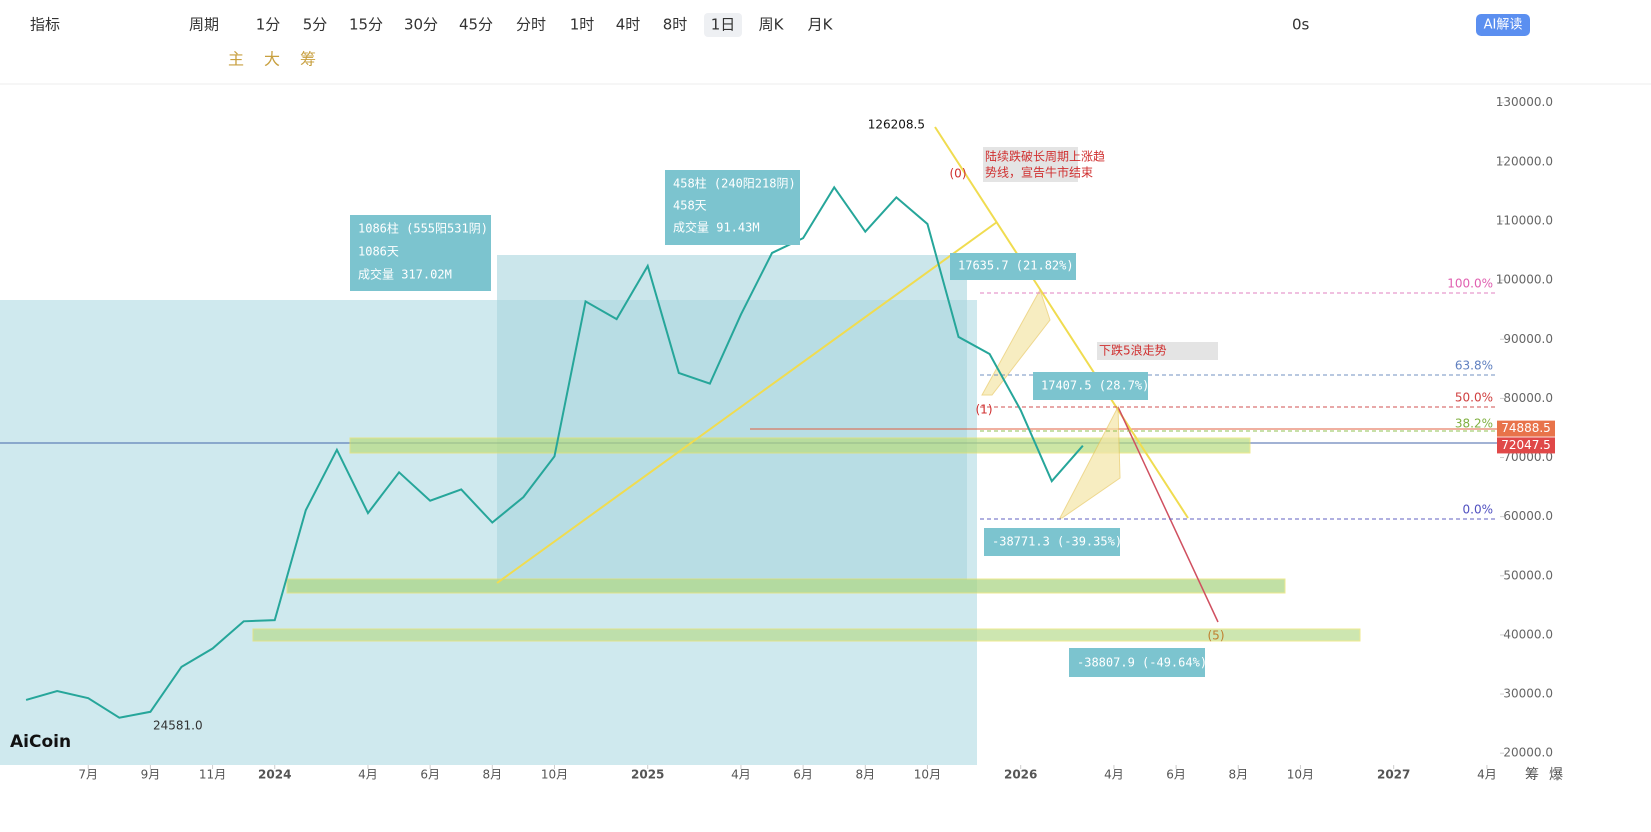 The height and width of the screenshot is (832, 1651). Describe the element at coordinates (151, 775) in the screenshot. I see `x-tick-label: 9月` at that location.